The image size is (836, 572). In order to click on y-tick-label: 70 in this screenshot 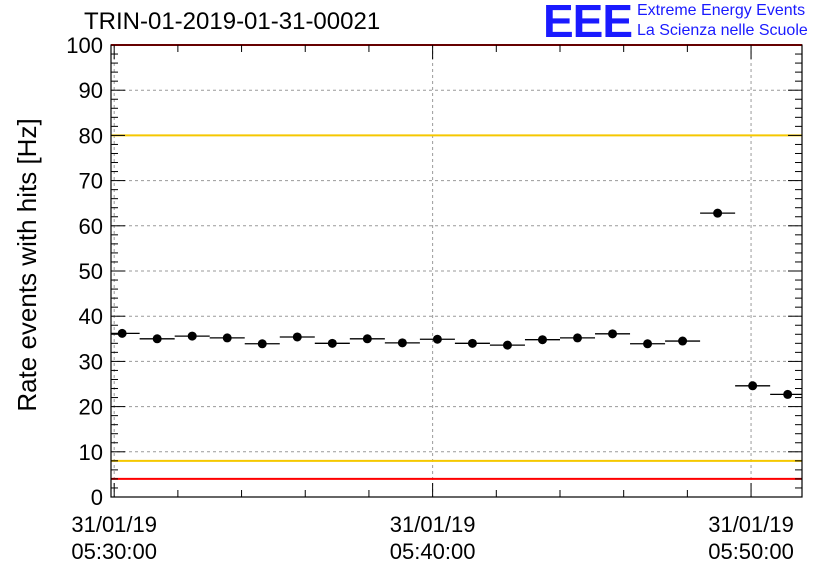, I will do `click(91, 181)`.